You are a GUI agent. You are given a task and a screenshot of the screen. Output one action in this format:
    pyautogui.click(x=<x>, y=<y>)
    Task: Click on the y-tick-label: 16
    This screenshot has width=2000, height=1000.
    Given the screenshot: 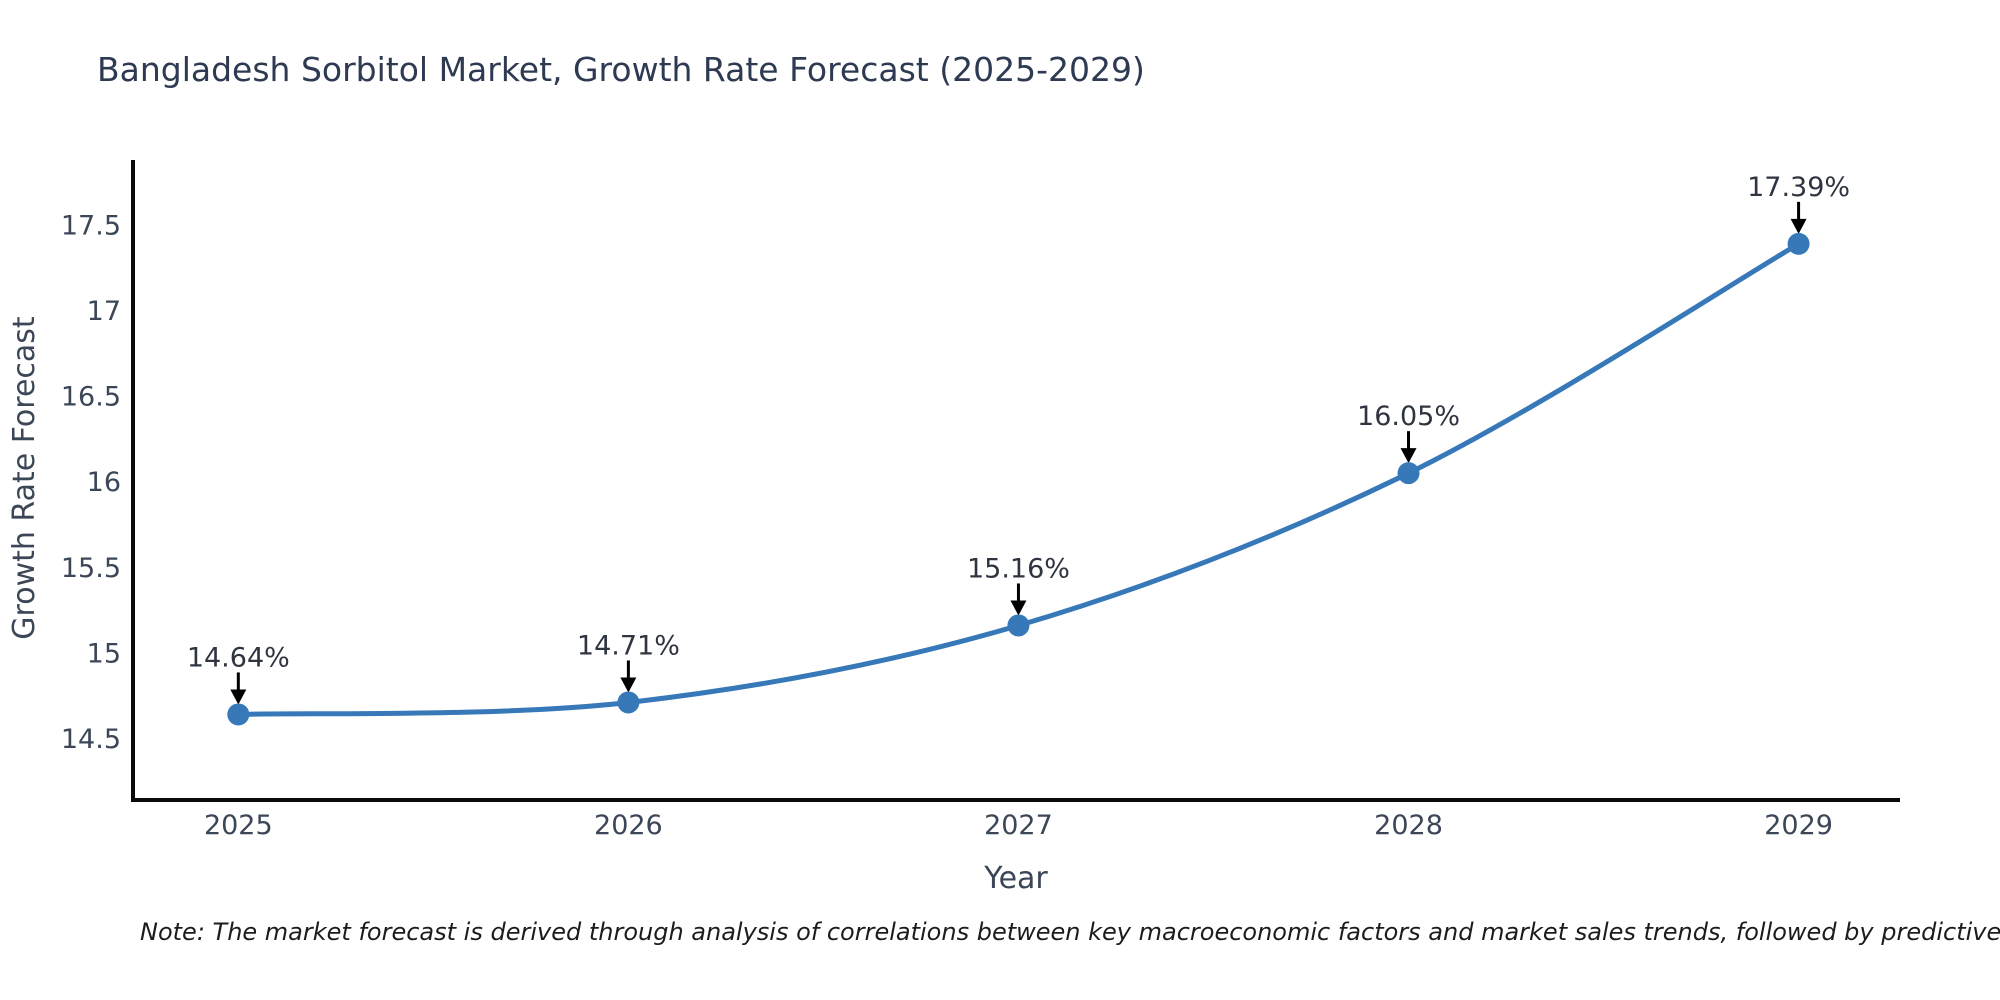 What is the action you would take?
    pyautogui.click(x=104, y=482)
    